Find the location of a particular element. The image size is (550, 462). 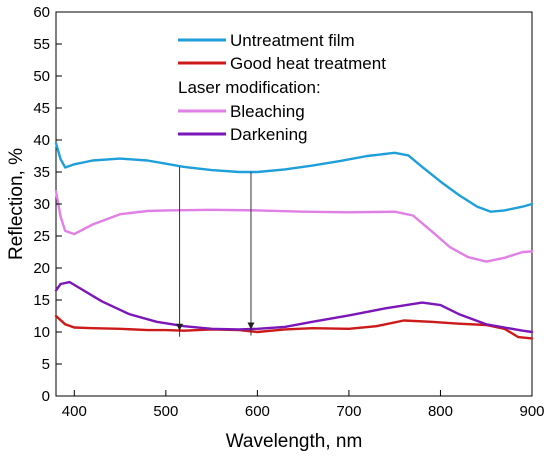

y-axis-title: Reflection, % is located at coordinates (16, 204).